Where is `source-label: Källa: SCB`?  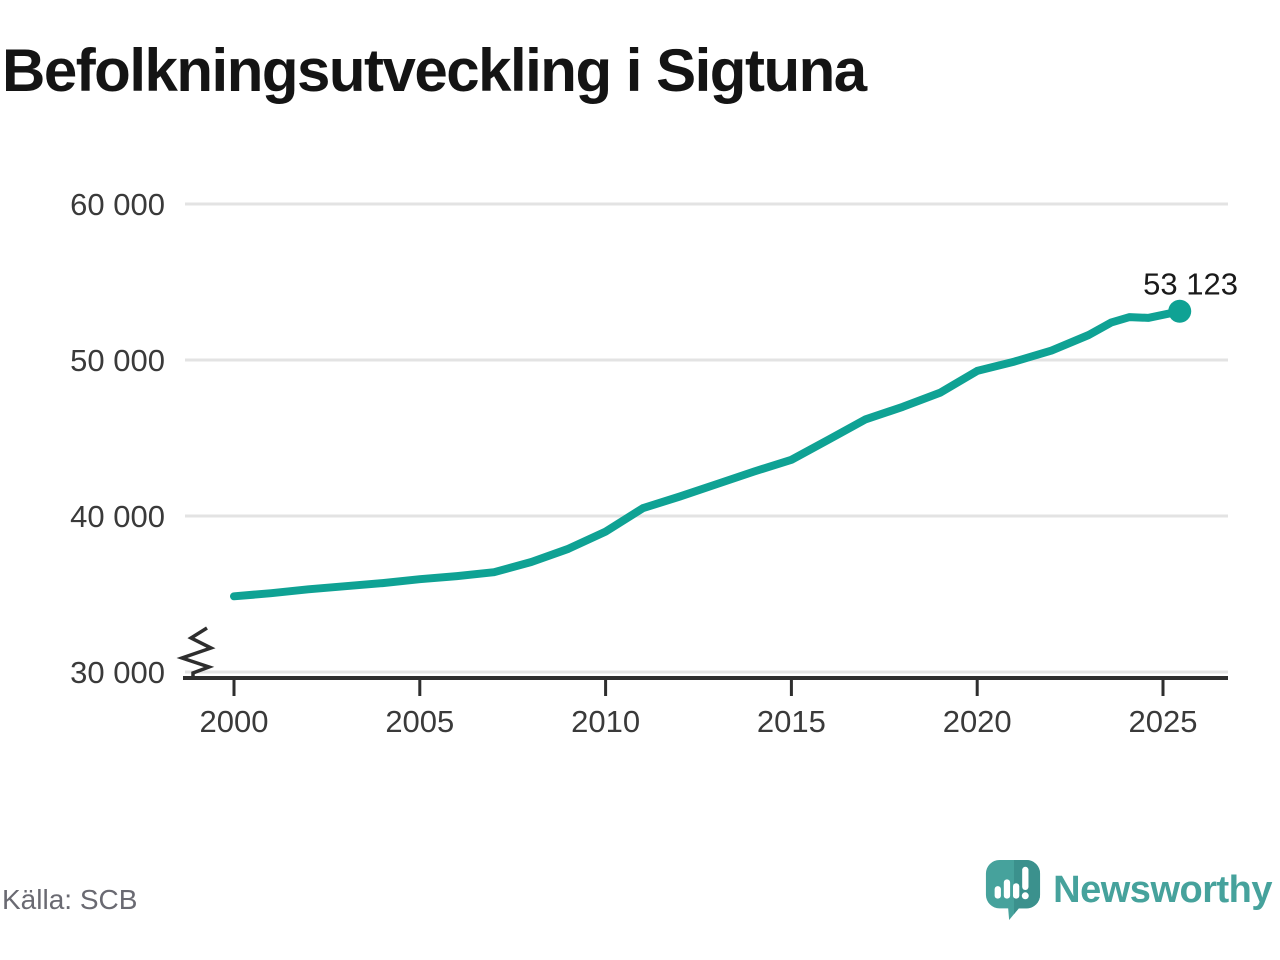 source-label: Källa: SCB is located at coordinates (70, 899).